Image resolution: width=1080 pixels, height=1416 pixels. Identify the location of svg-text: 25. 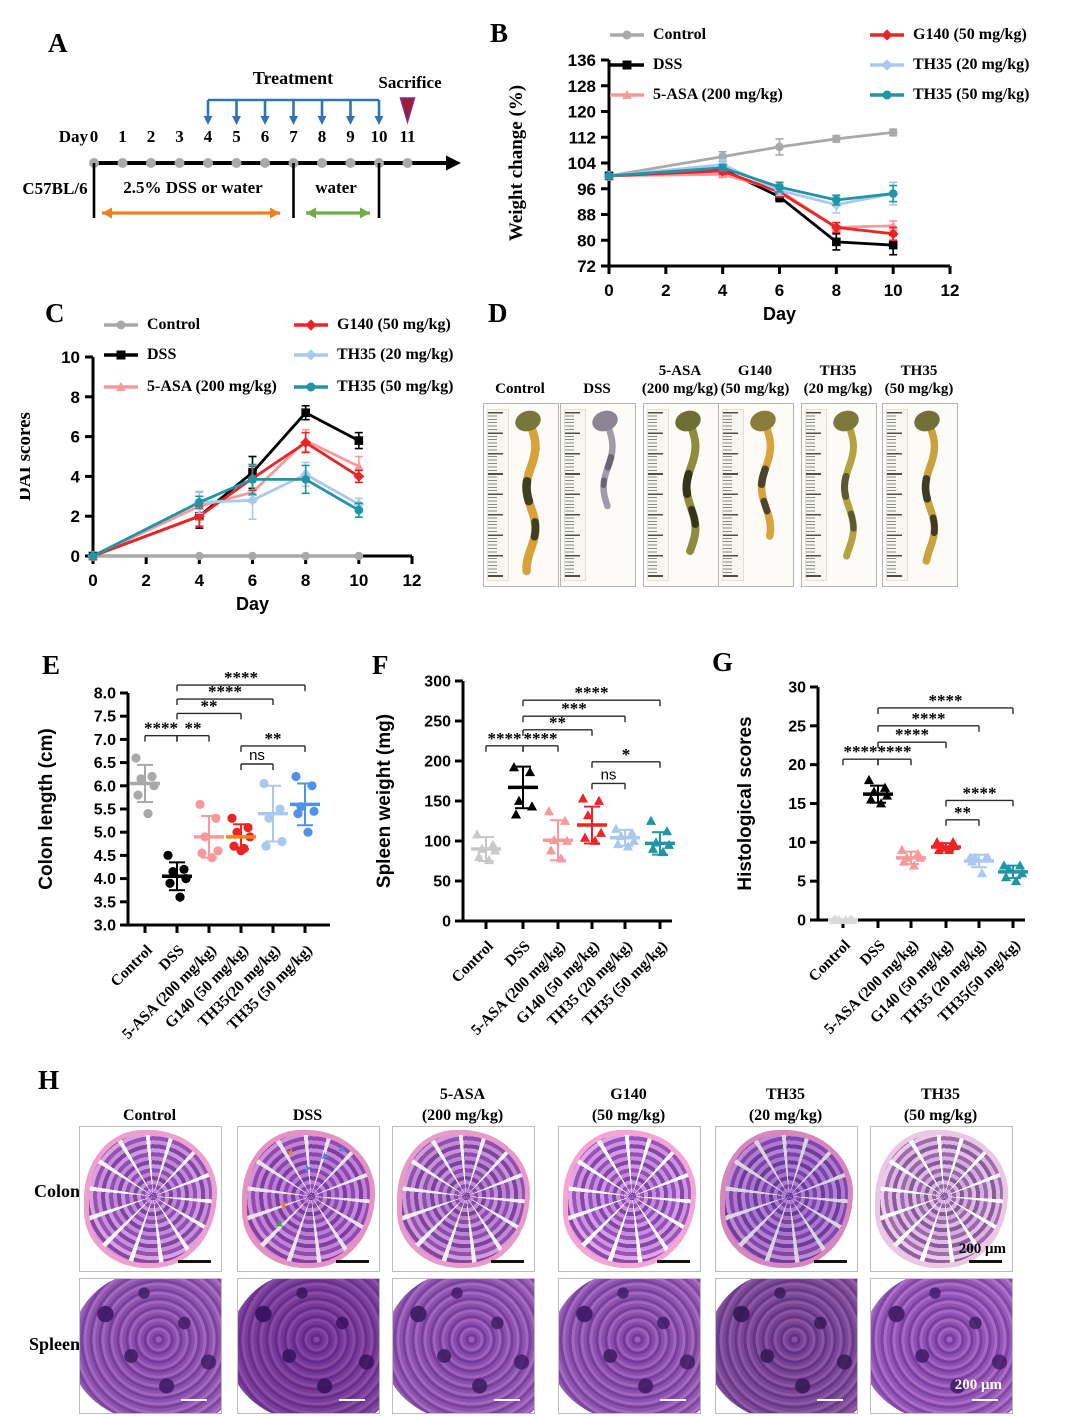
(797, 726).